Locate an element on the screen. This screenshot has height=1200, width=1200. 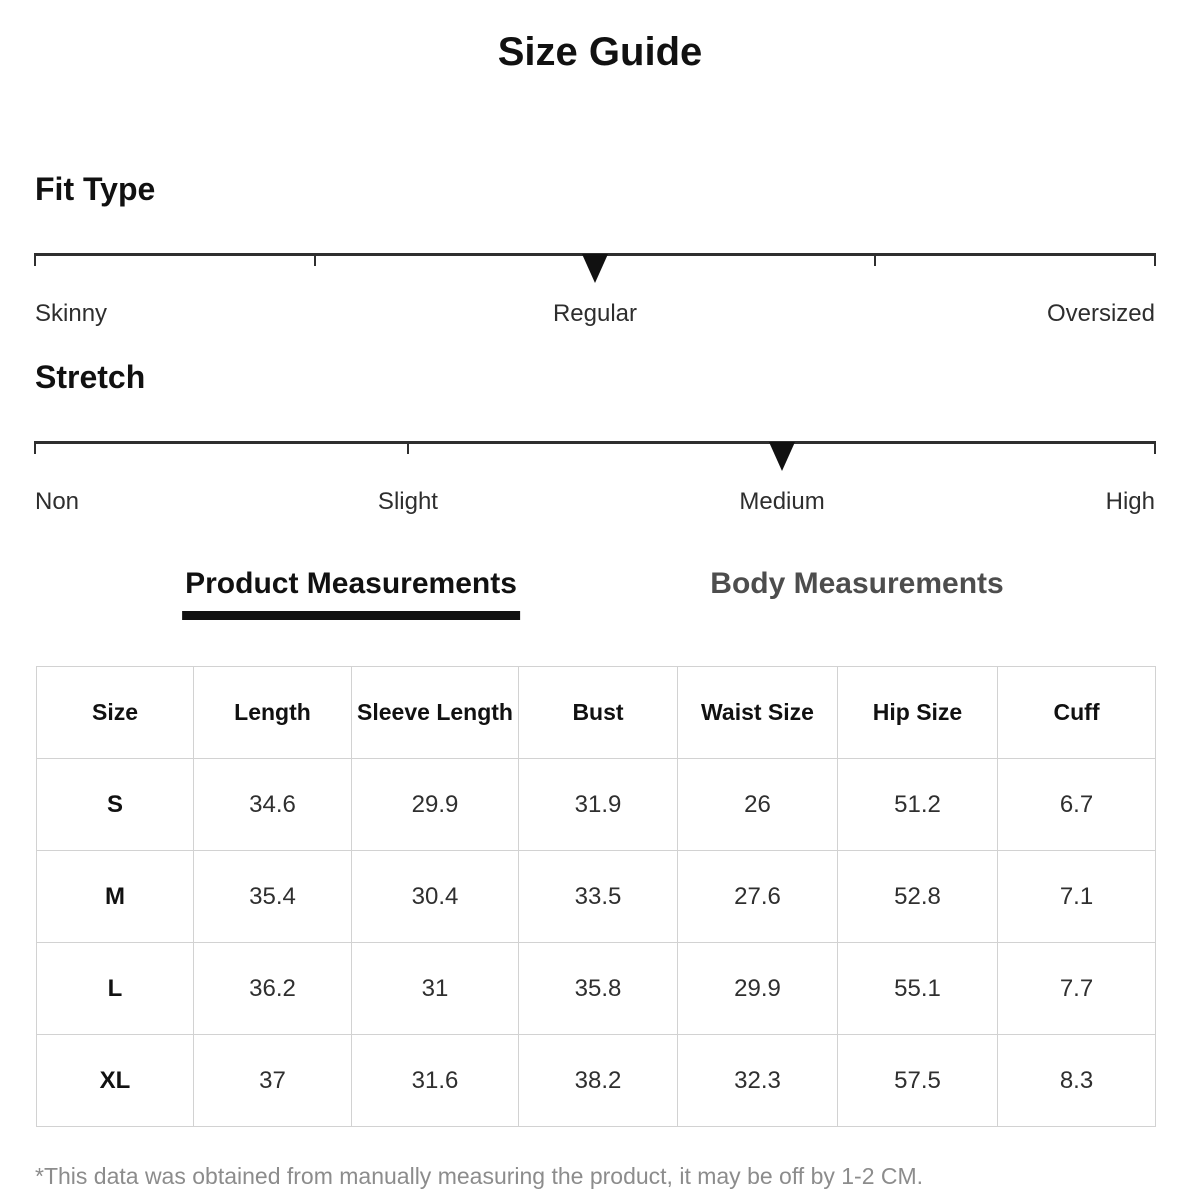
table-header-cell: Sleeve Length is located at coordinates (435, 712).